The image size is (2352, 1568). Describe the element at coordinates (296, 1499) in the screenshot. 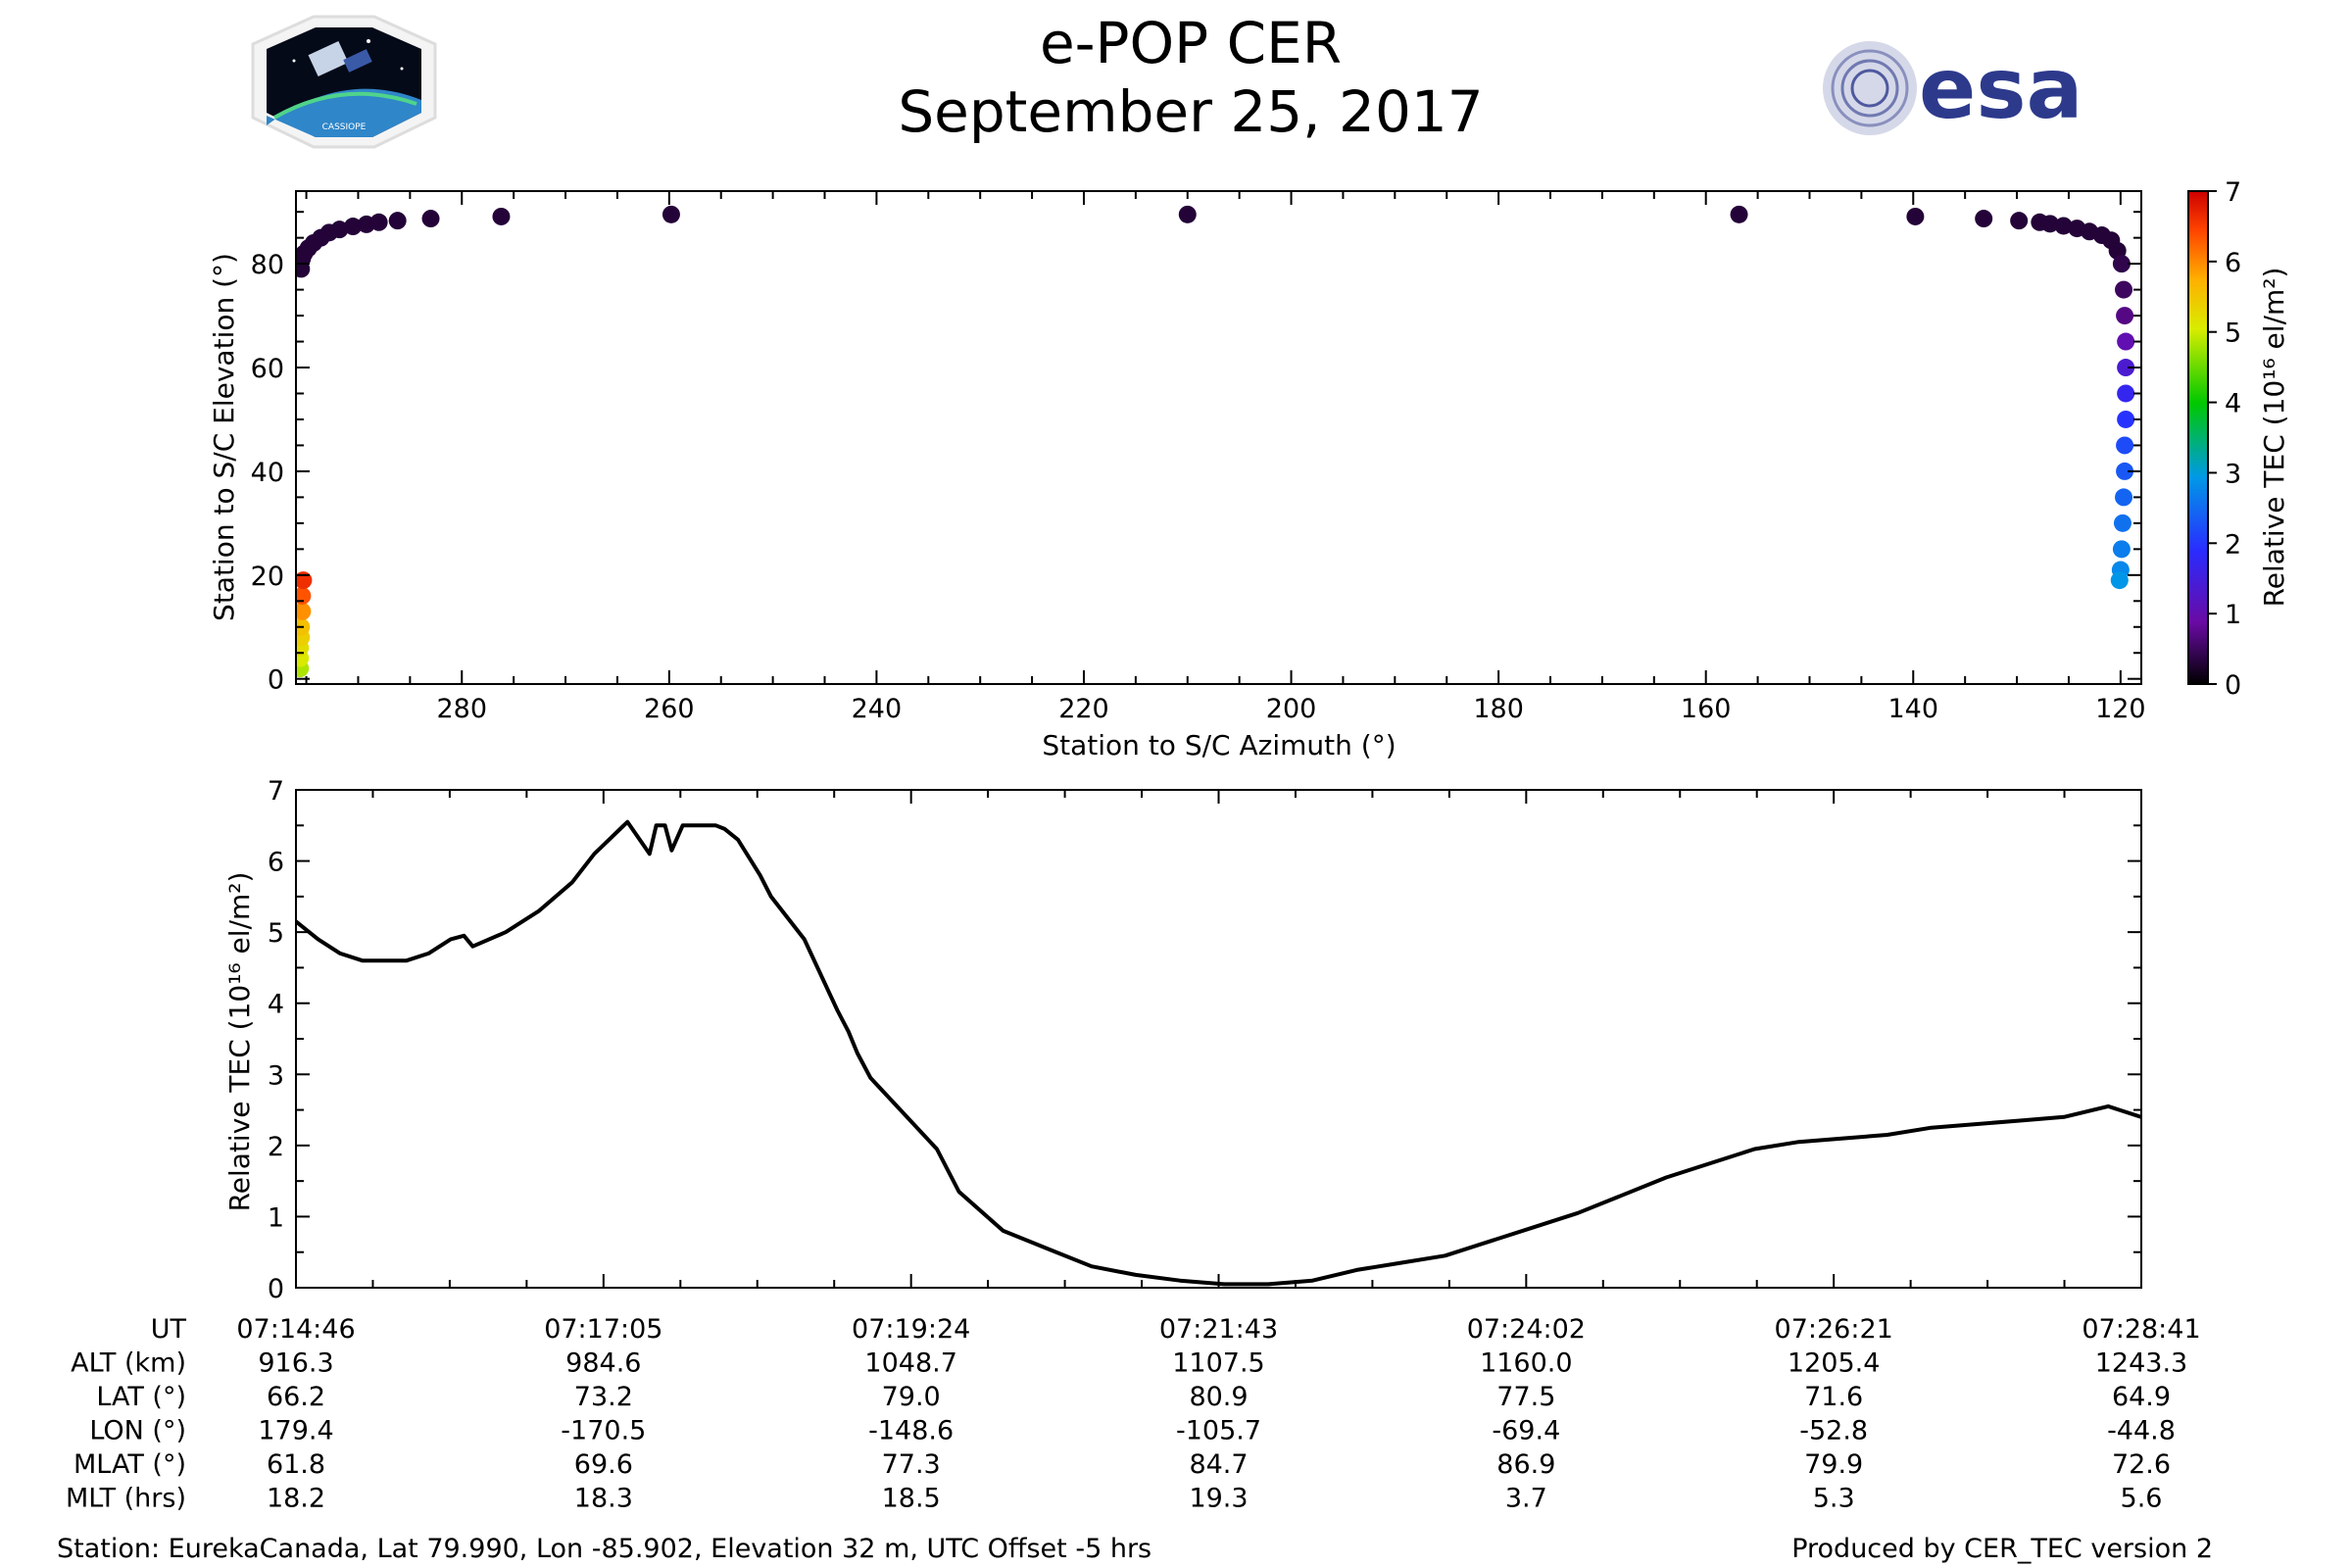

I see `info-cell: 18.2` at that location.